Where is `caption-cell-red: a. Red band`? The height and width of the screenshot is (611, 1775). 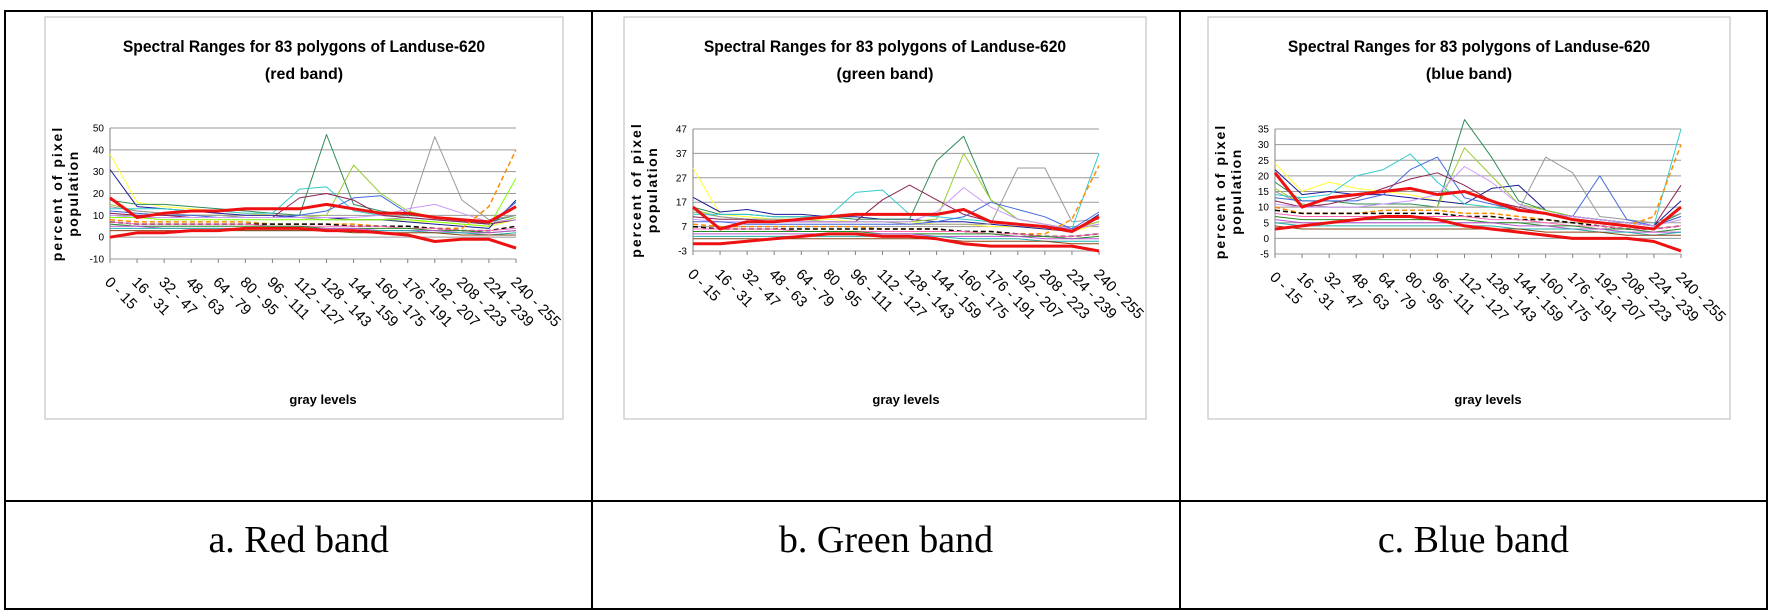 caption-cell-red: a. Red band is located at coordinates (298, 555).